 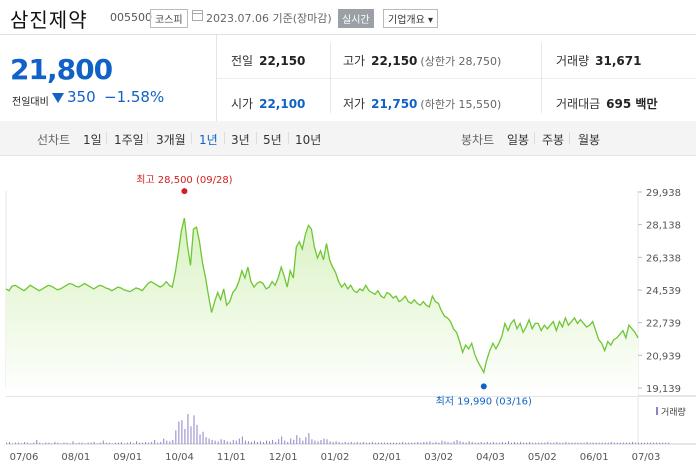 I want to click on tab-monthly-candle: 월봉, so click(x=589, y=140).